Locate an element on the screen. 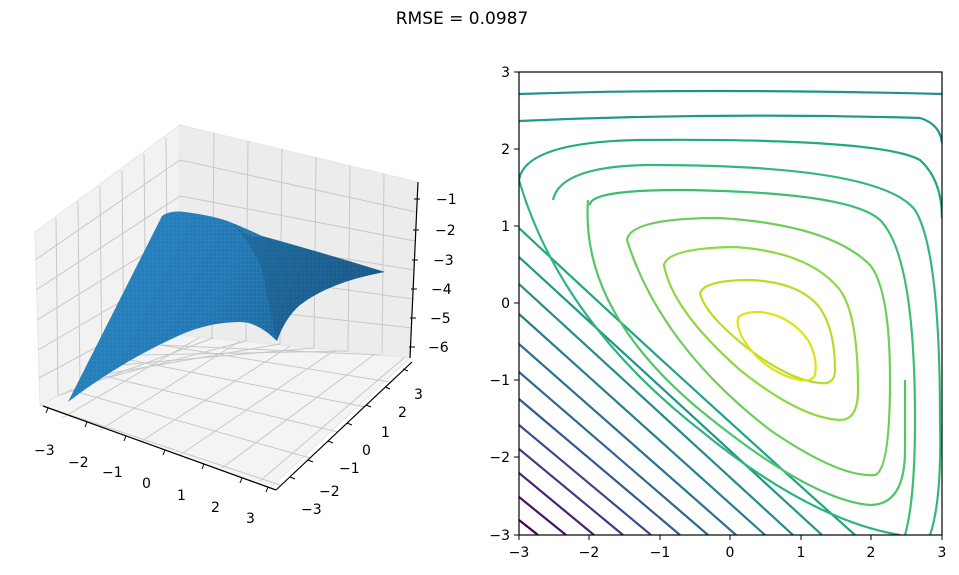  y-tick-labels: −3 −2 −1 0 1 2 3 is located at coordinates (362, 452).